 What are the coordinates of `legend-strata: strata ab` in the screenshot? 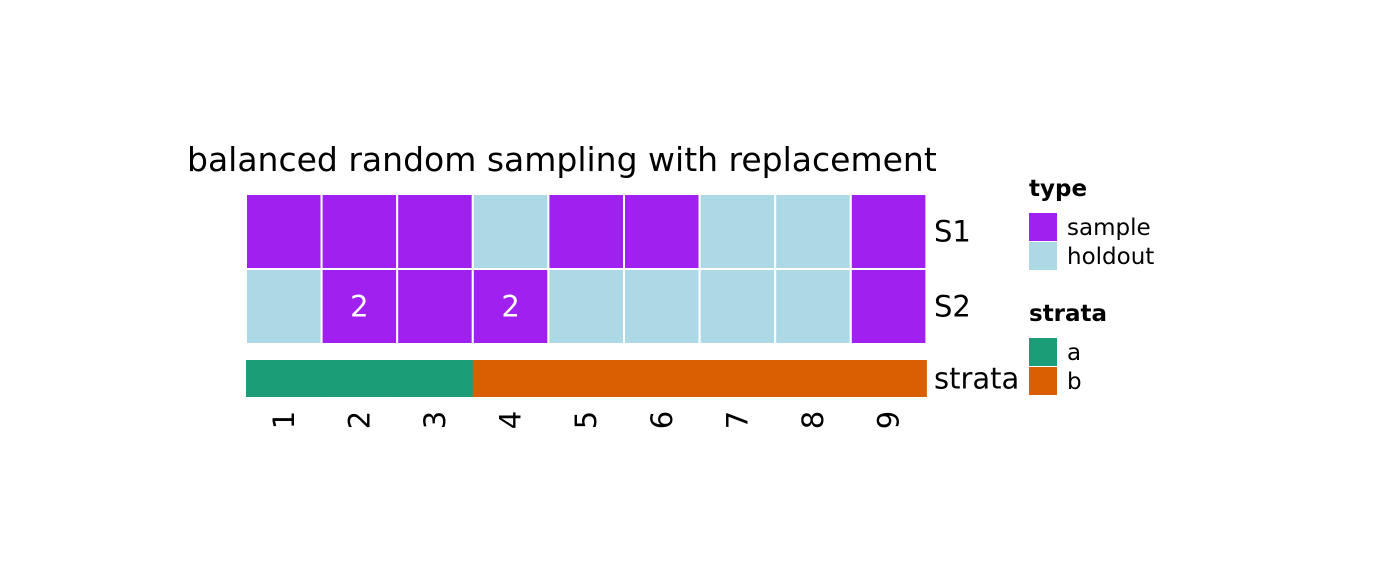 It's located at (1068, 348).